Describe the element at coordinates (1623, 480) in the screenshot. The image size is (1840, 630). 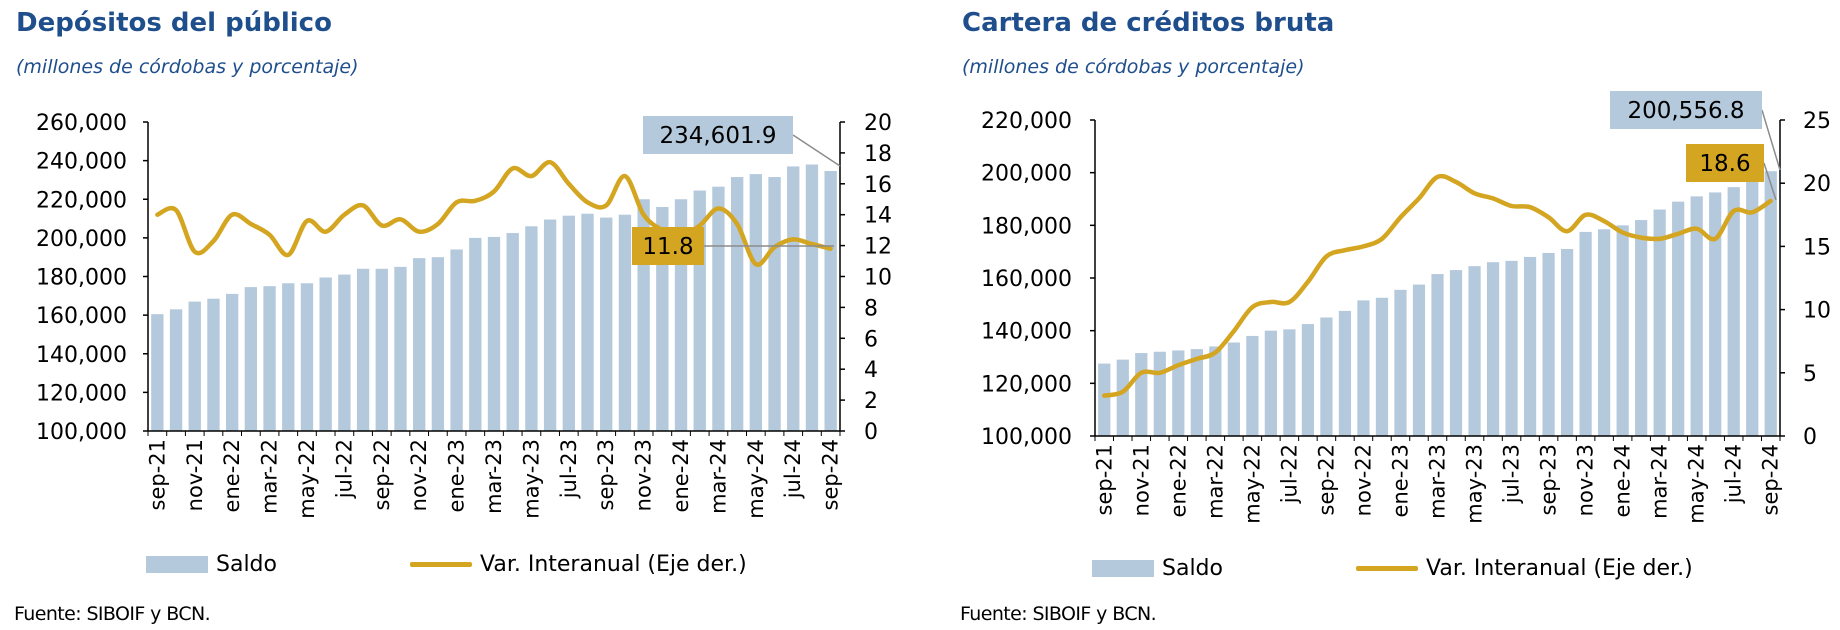
I see `x-tick-label: ene-24` at that location.